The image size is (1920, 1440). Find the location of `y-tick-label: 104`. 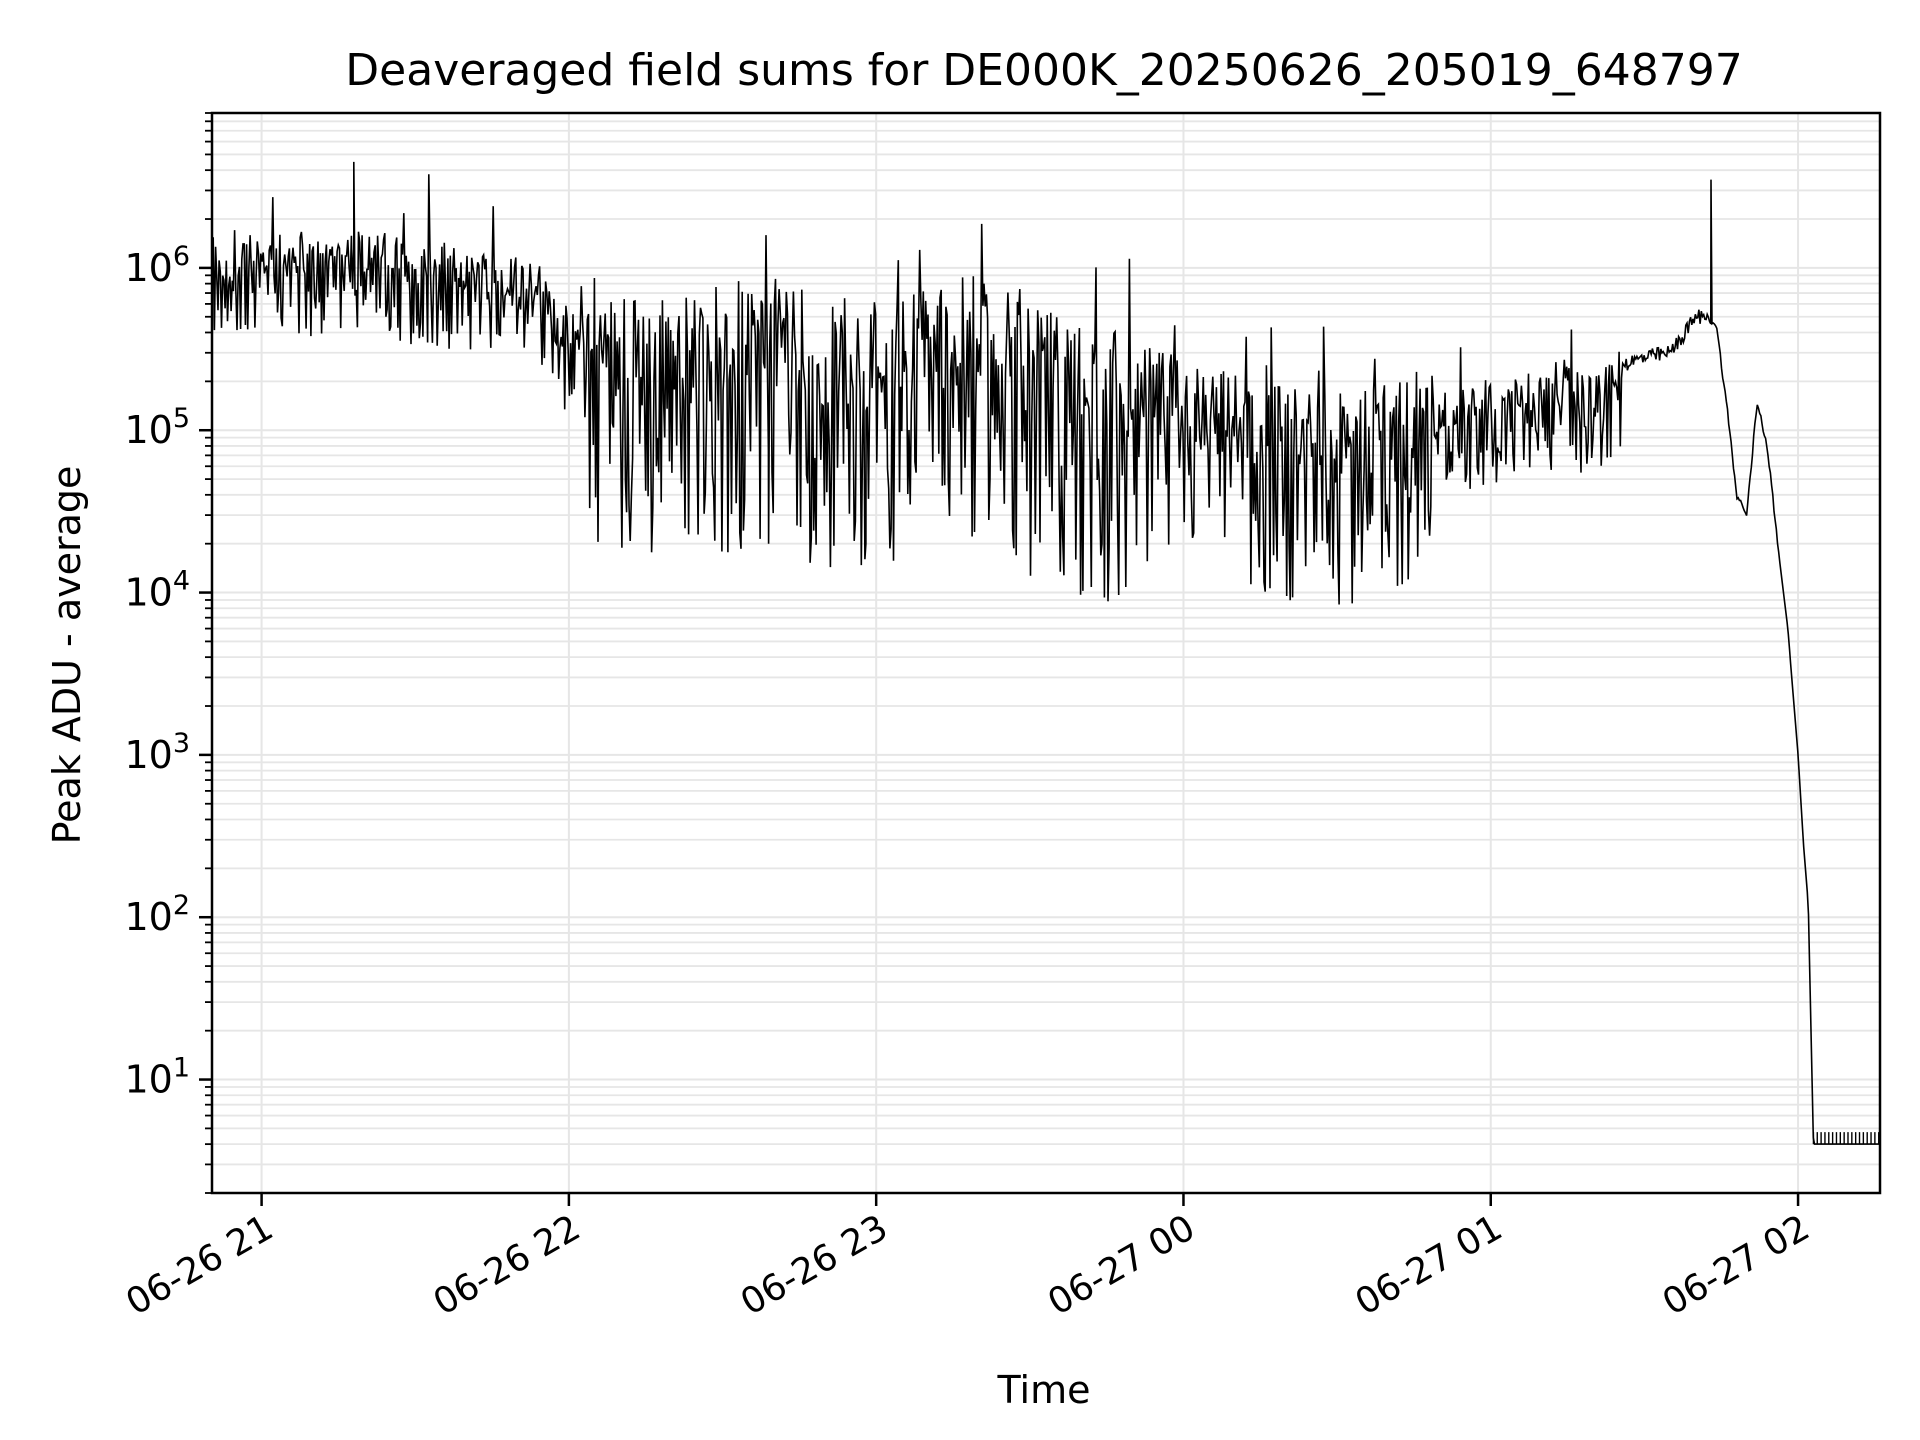

y-tick-label: 104 is located at coordinates (157, 590).